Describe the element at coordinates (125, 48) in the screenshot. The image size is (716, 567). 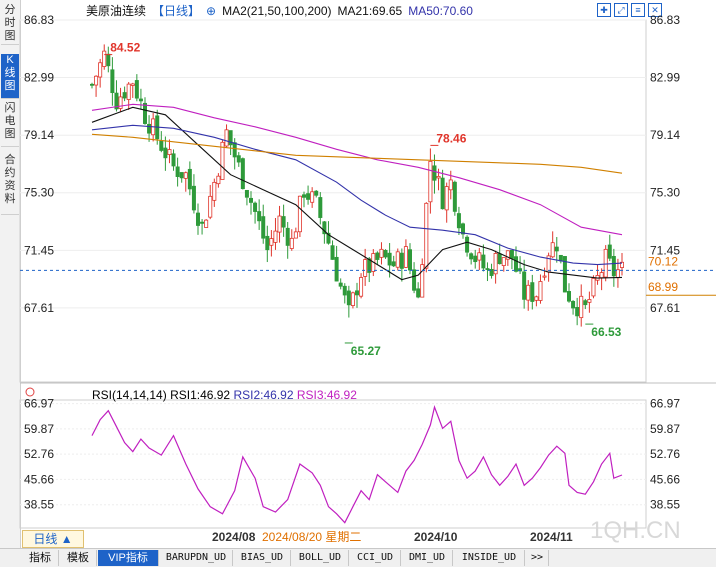
I see `annotation-label: 84.52` at that location.